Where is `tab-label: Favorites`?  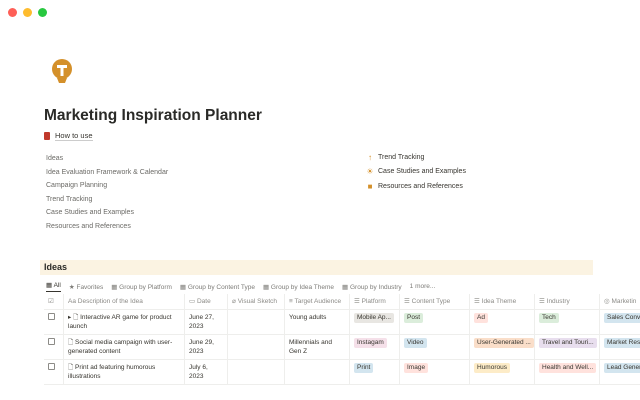
tab-label: Favorites is located at coordinates (90, 287).